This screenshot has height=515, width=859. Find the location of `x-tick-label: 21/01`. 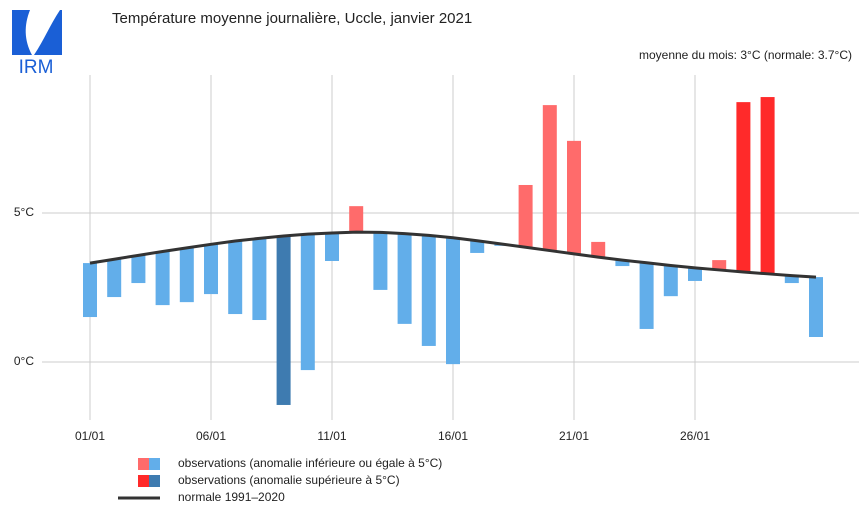

x-tick-label: 21/01 is located at coordinates (574, 436).